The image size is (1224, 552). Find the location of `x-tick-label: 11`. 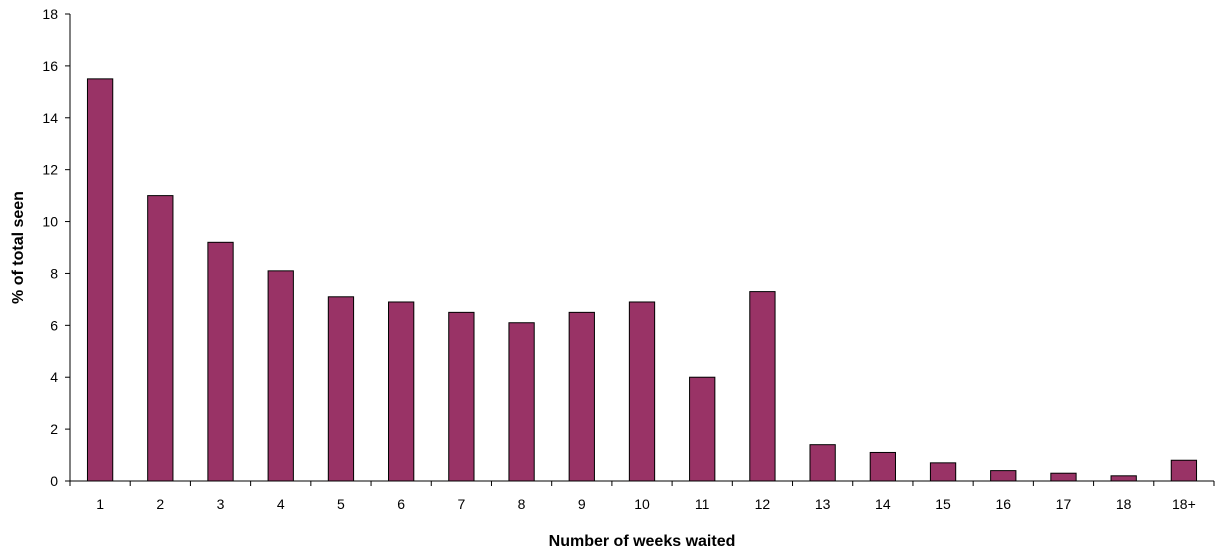

x-tick-label: 11 is located at coordinates (702, 504).